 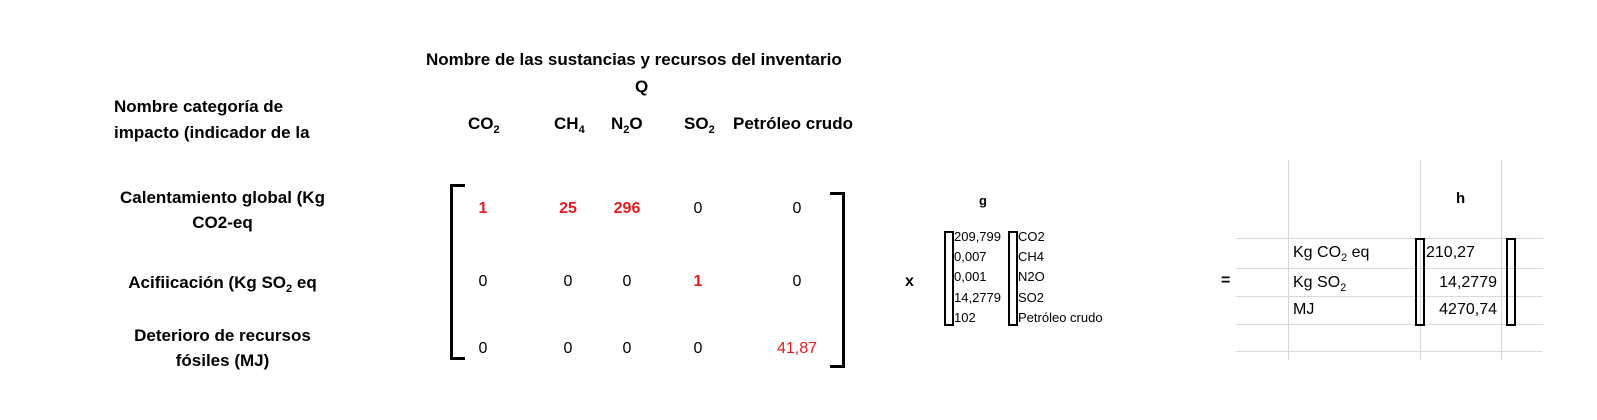 I want to click on vector-h-unit: MJ, so click(x=1304, y=309).